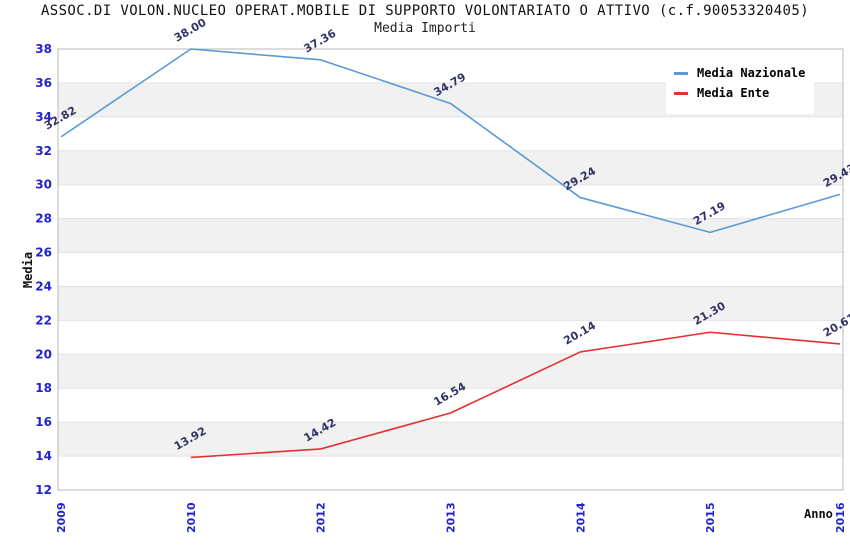  What do you see at coordinates (840, 517) in the screenshot?
I see `x-tick-label: 2016` at bounding box center [840, 517].